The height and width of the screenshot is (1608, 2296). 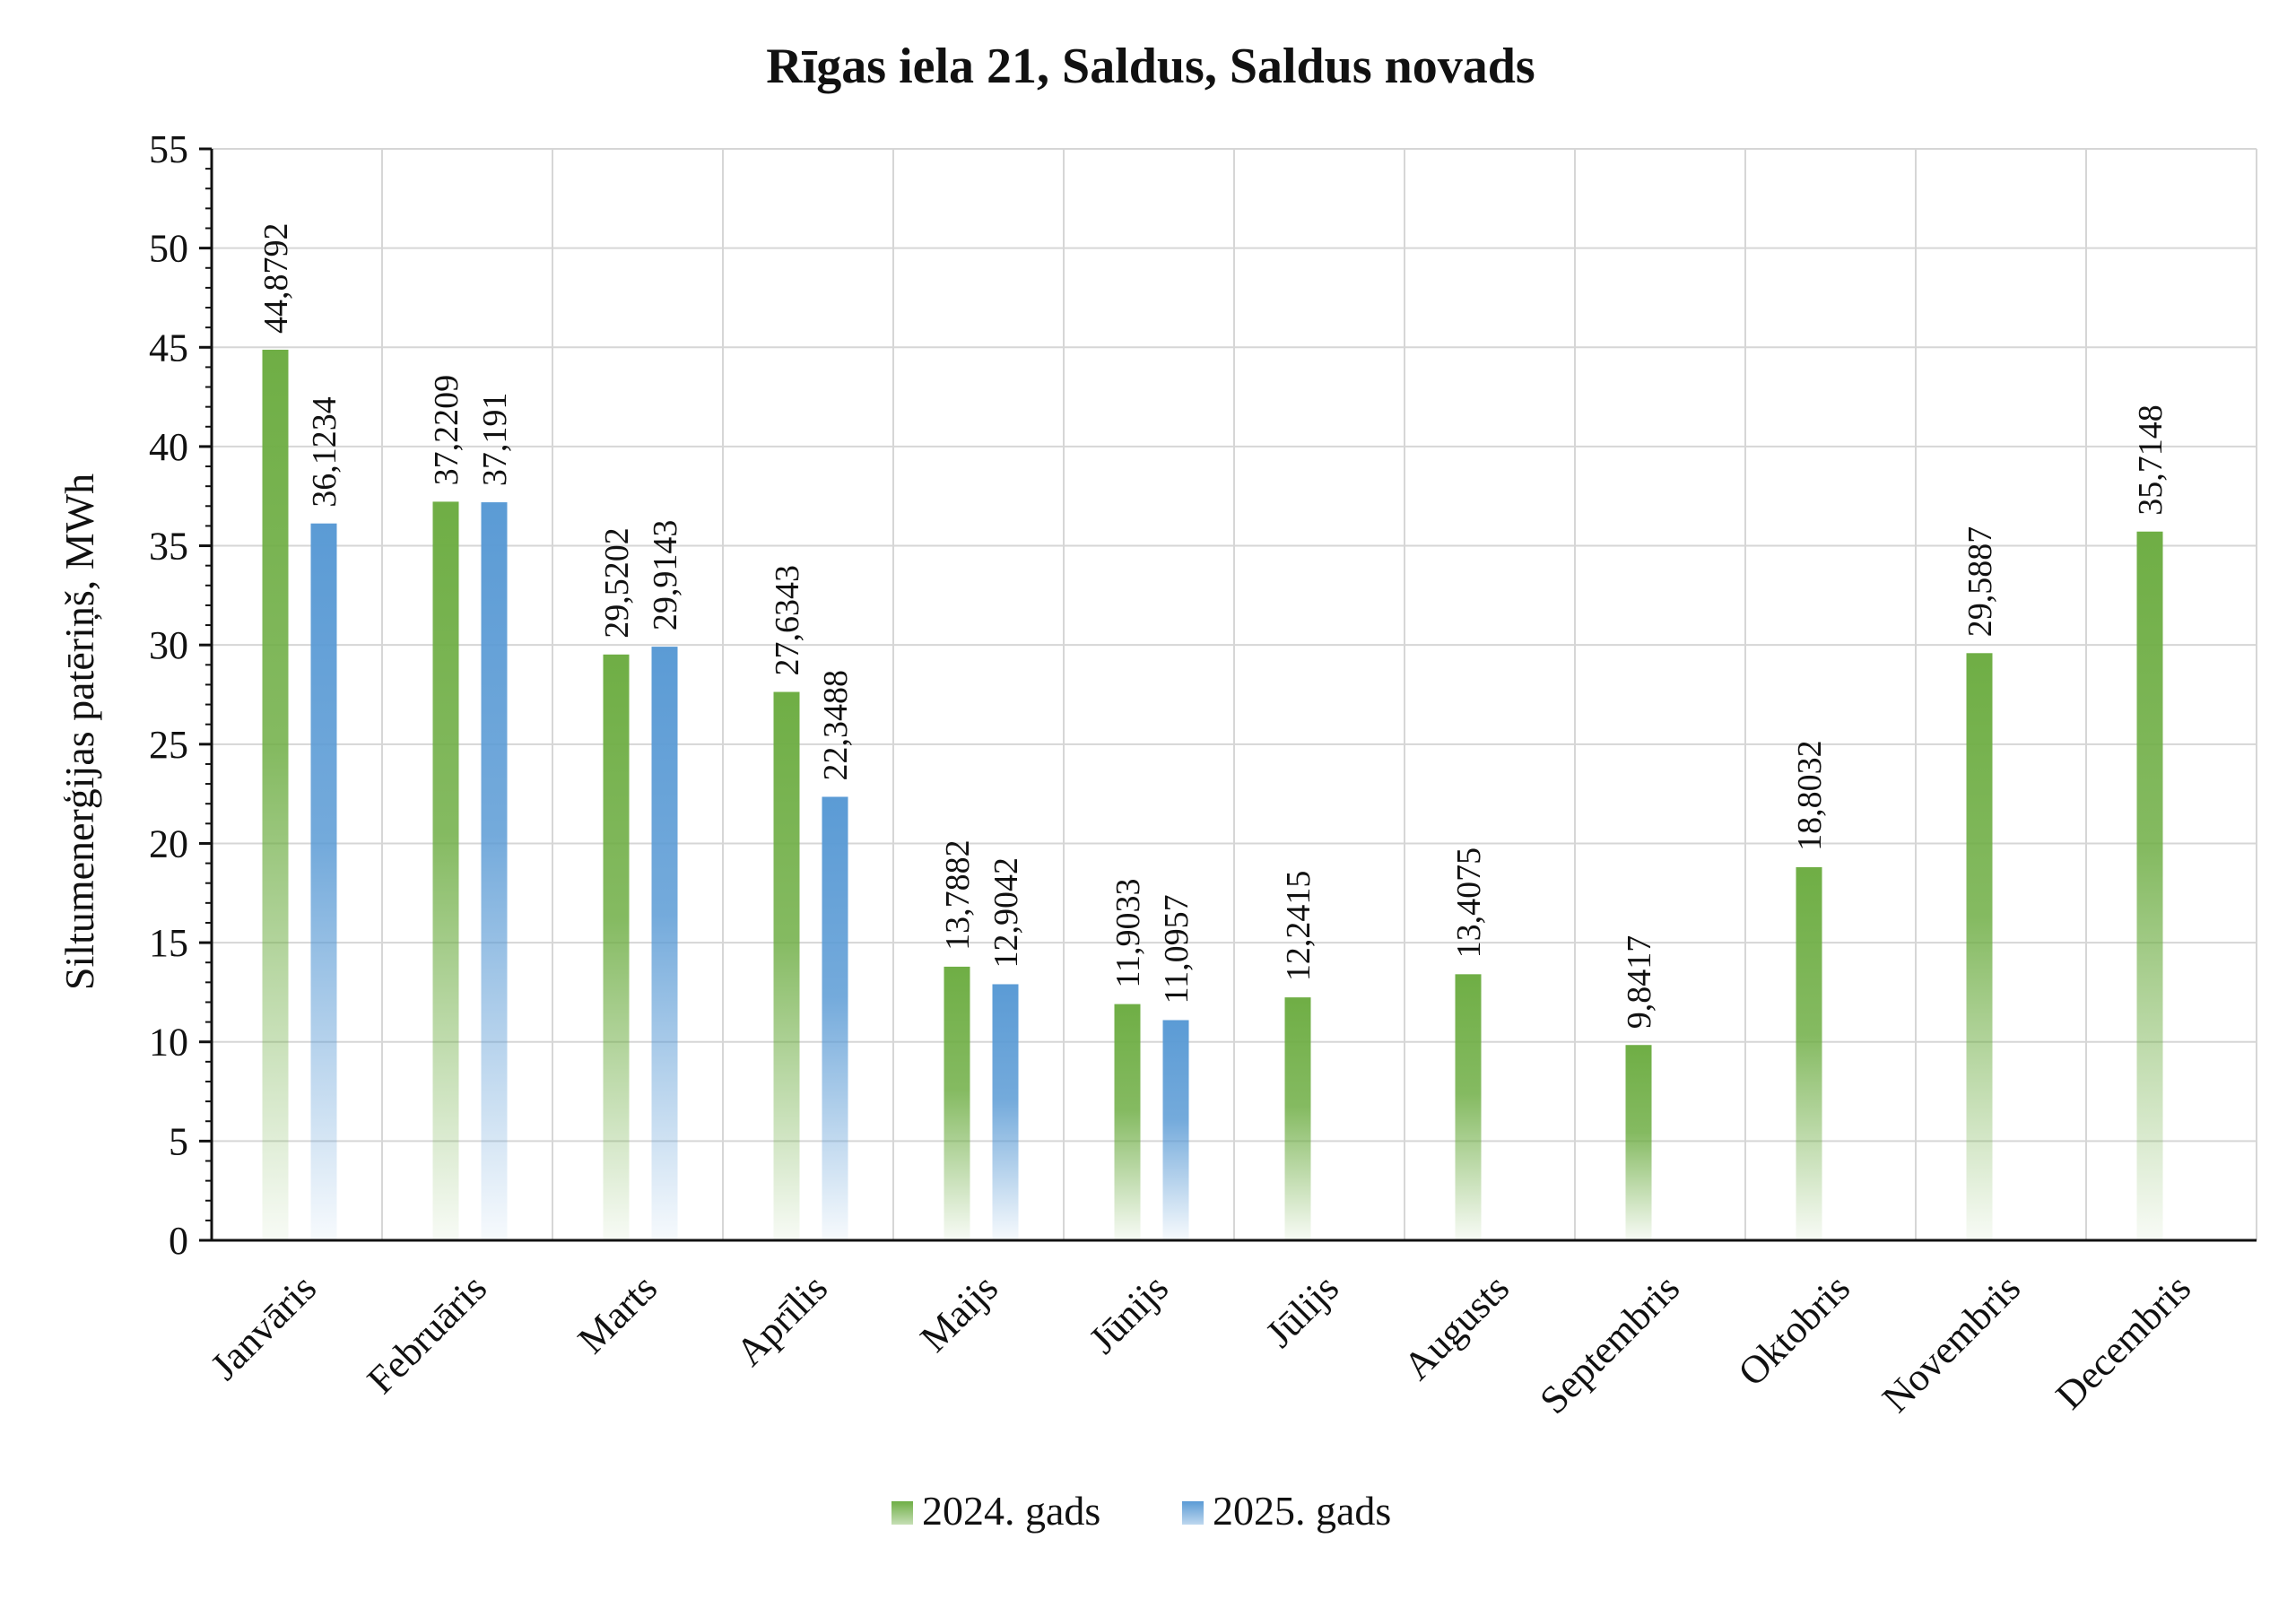 What do you see at coordinates (168, 547) in the screenshot?
I see `y-tick-label: 35` at bounding box center [168, 547].